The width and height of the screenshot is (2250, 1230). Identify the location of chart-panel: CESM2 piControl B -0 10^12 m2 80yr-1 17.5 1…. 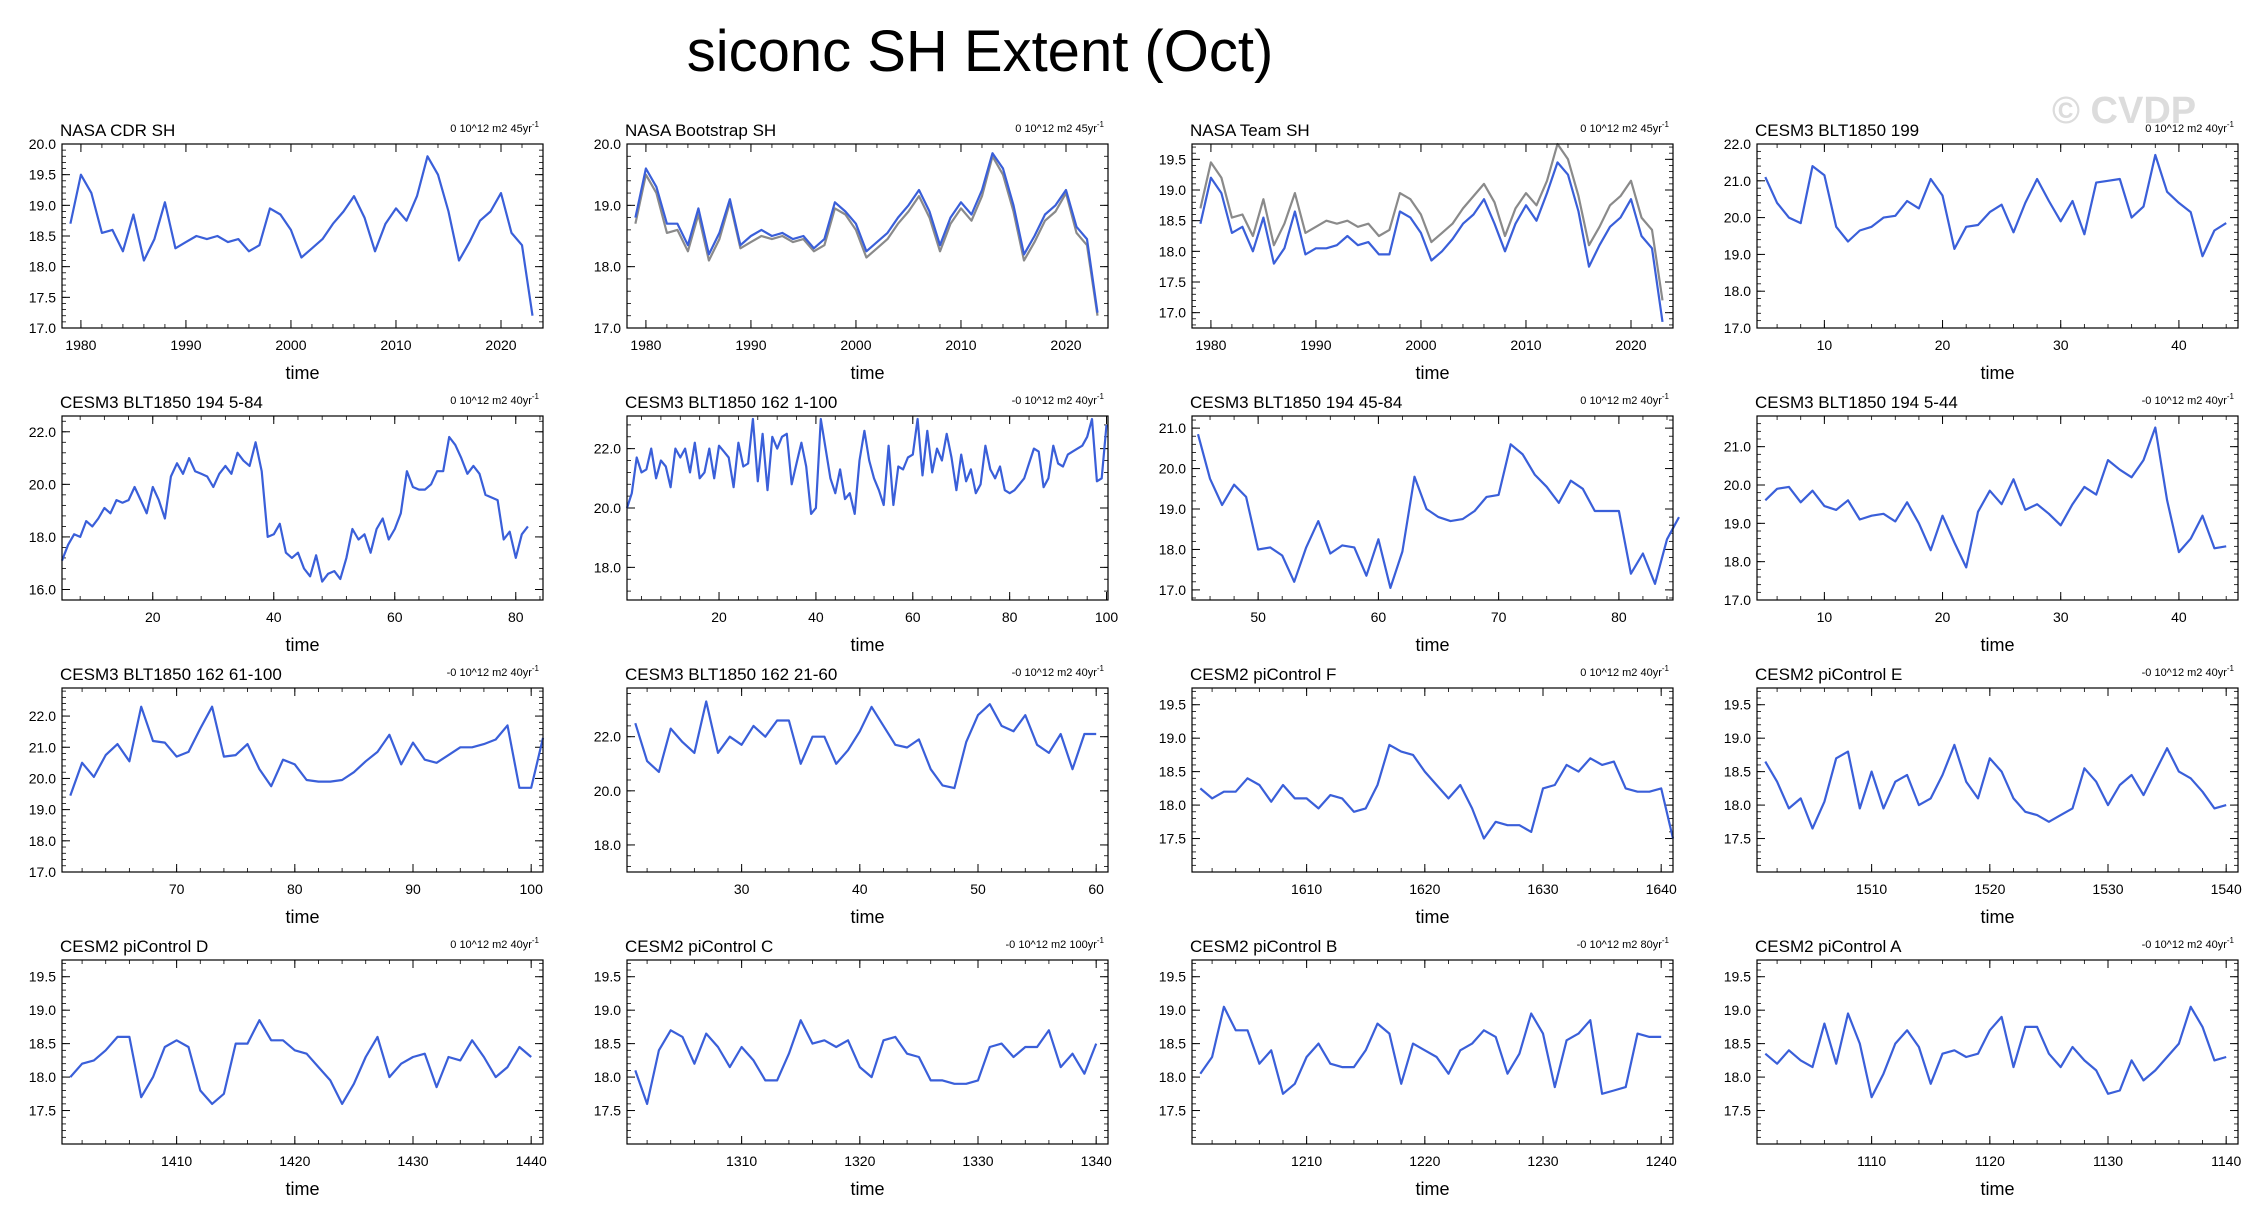
(1418, 1067).